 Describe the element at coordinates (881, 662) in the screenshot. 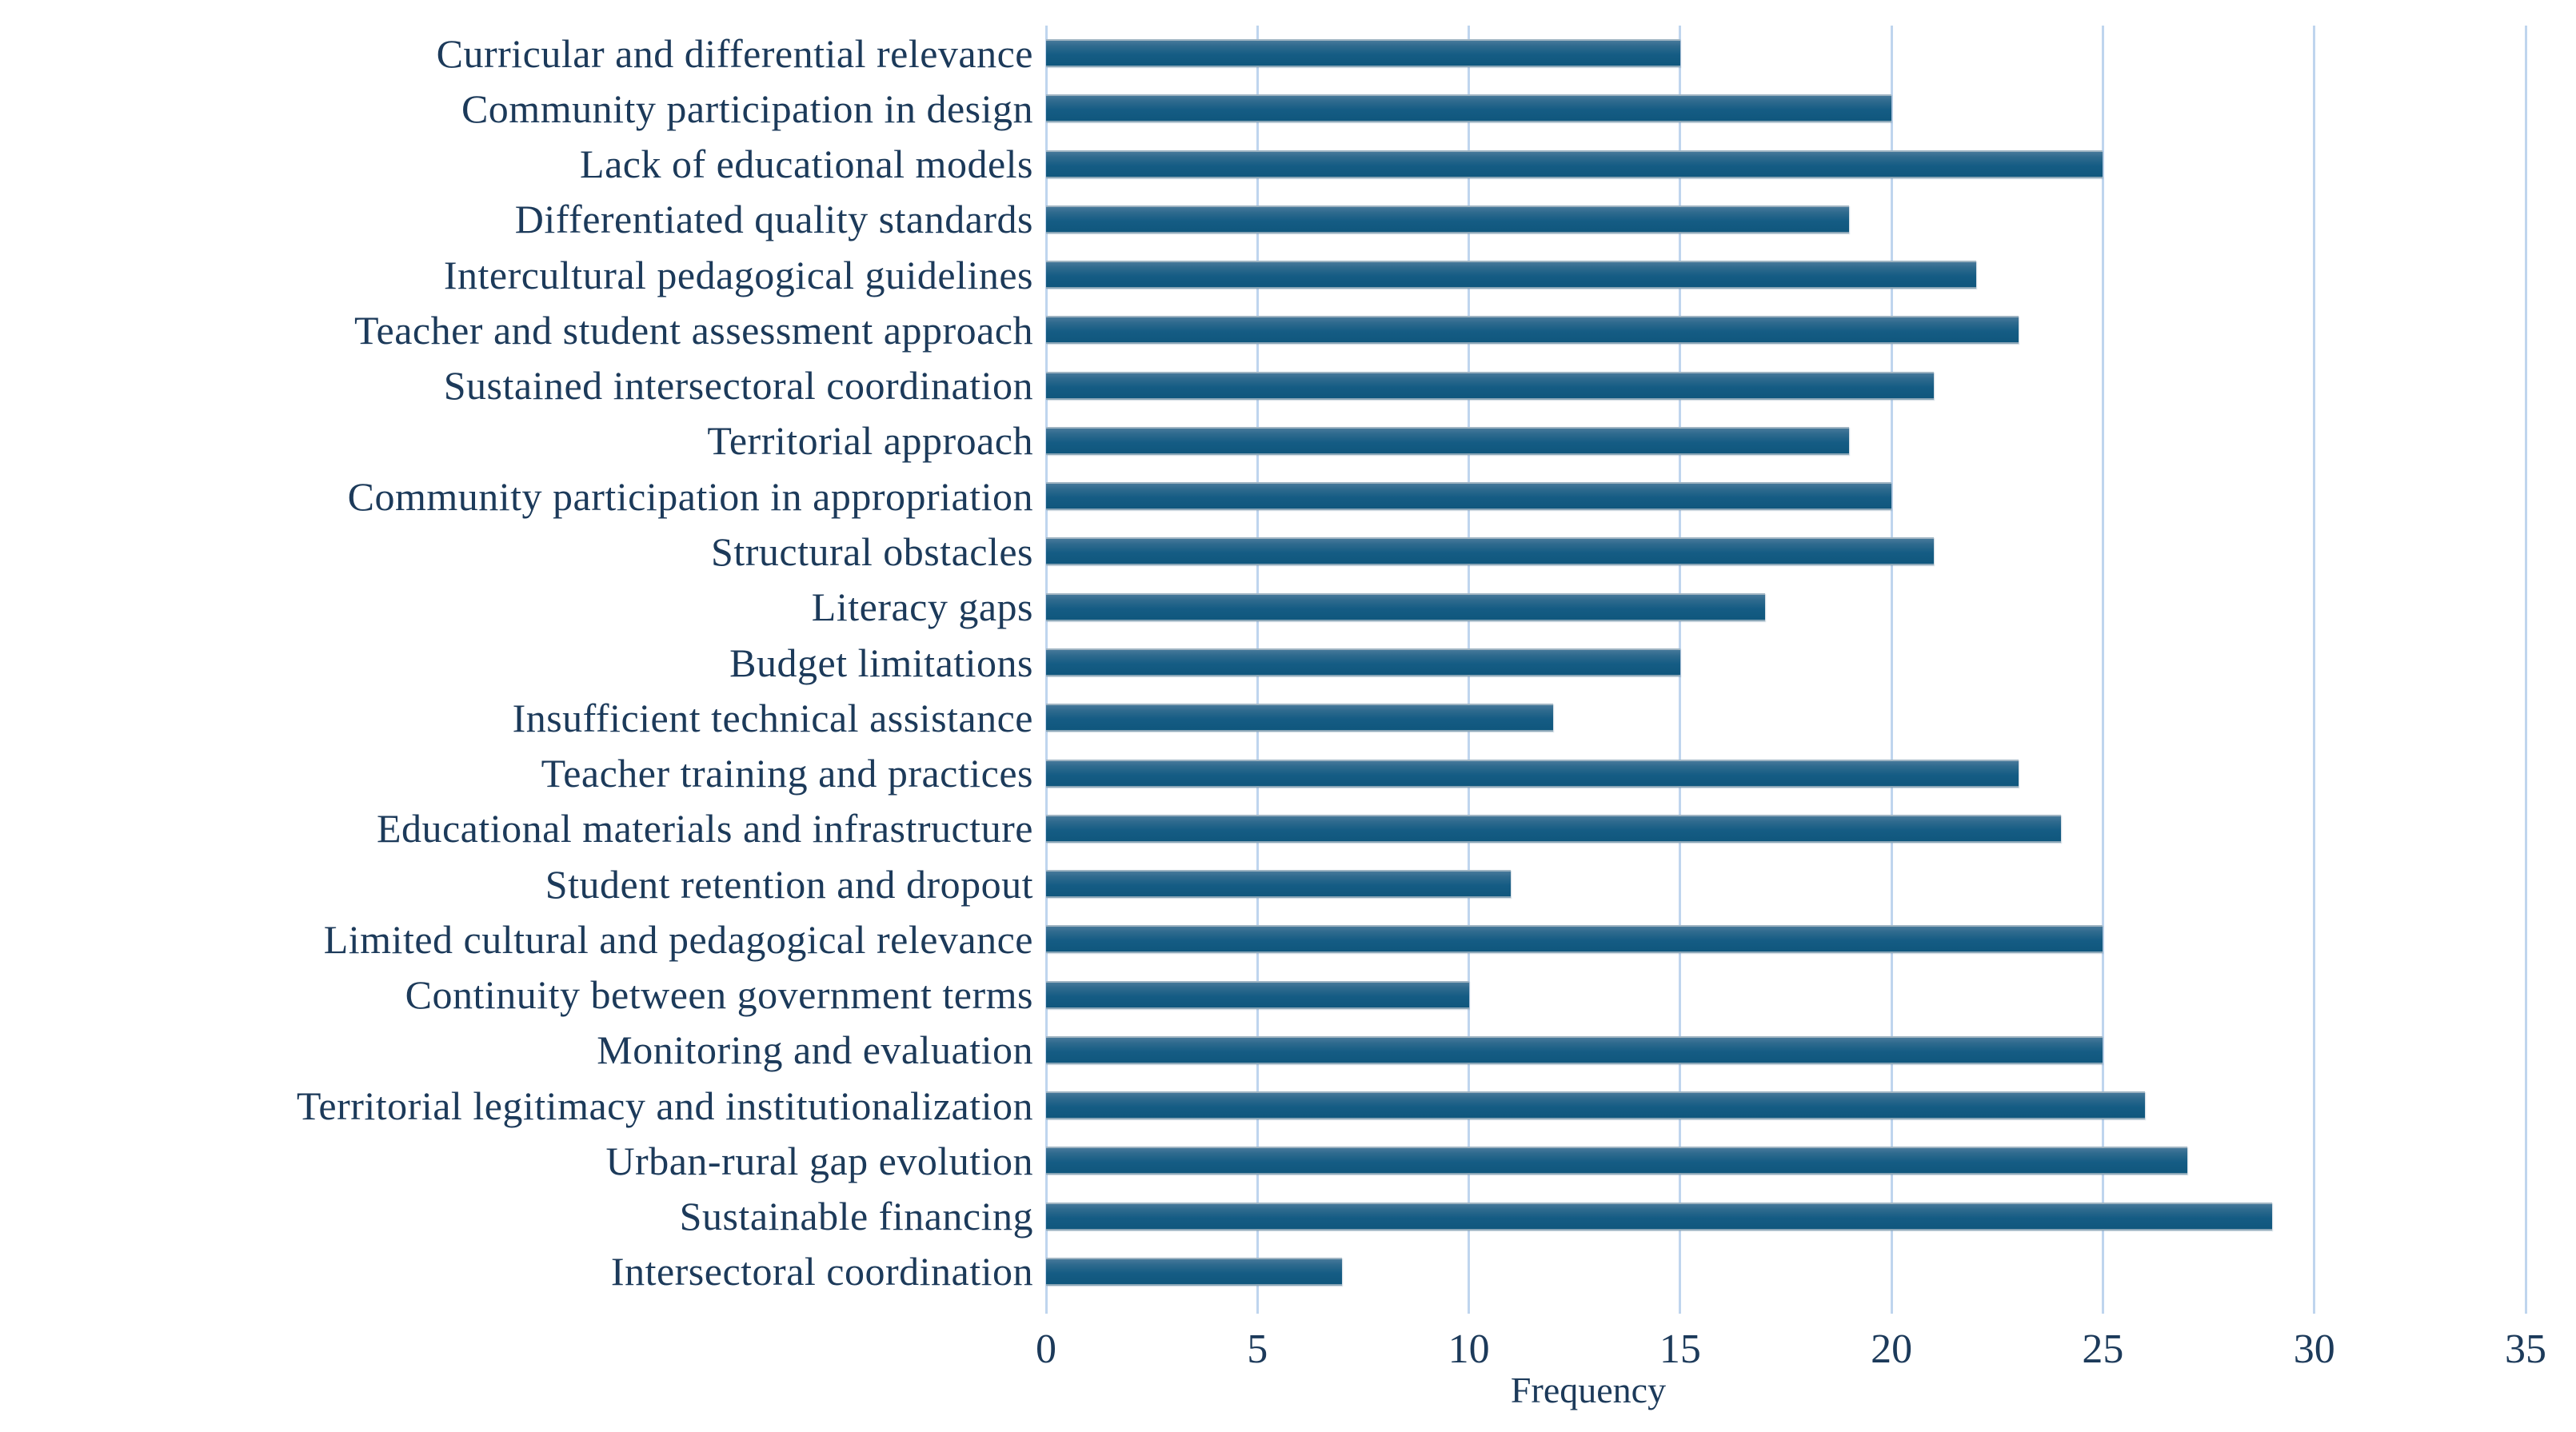

I see `category-label: Budget limitations` at that location.